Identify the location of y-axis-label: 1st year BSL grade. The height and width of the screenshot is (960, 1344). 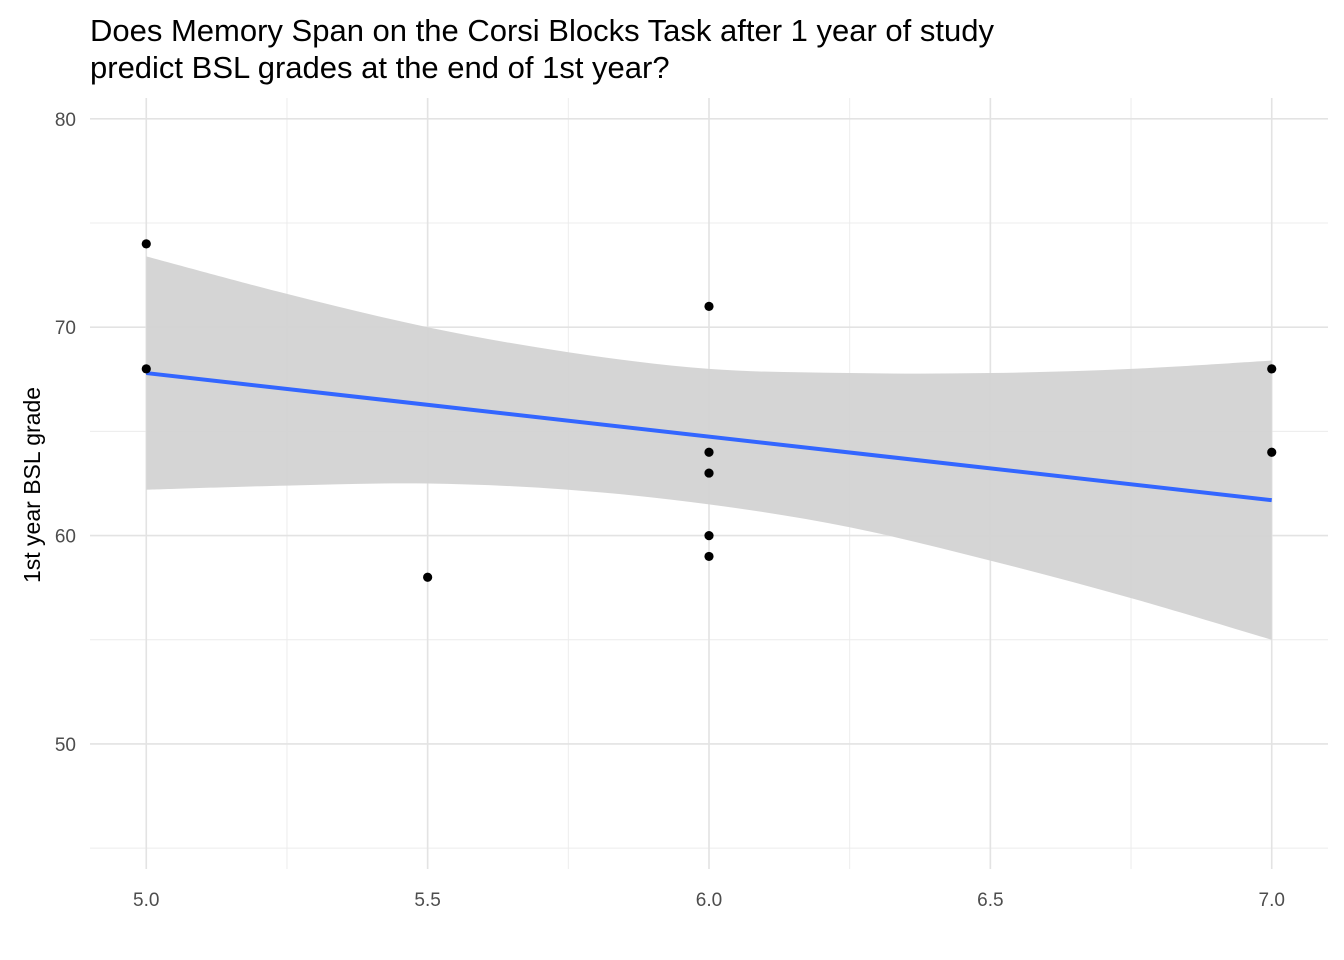
(32, 485).